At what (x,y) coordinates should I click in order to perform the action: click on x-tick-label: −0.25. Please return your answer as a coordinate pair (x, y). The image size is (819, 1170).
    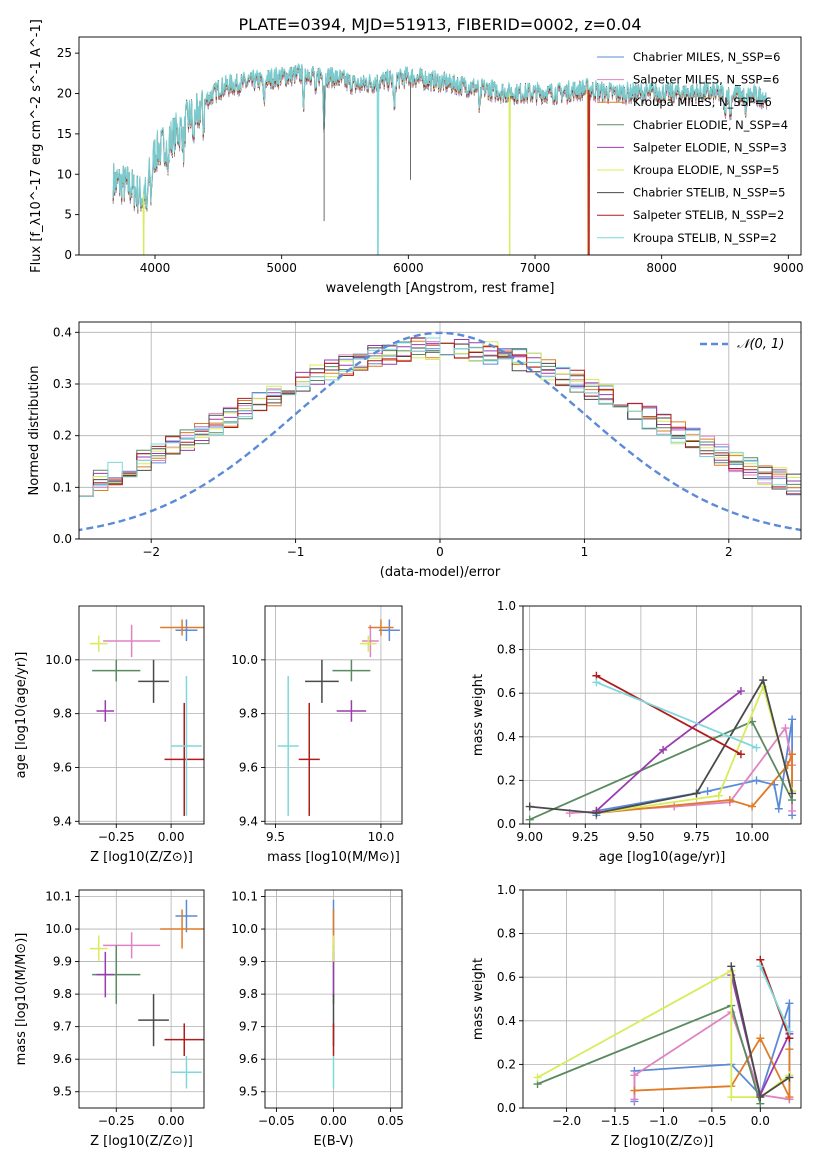
    Looking at the image, I should click on (116, 837).